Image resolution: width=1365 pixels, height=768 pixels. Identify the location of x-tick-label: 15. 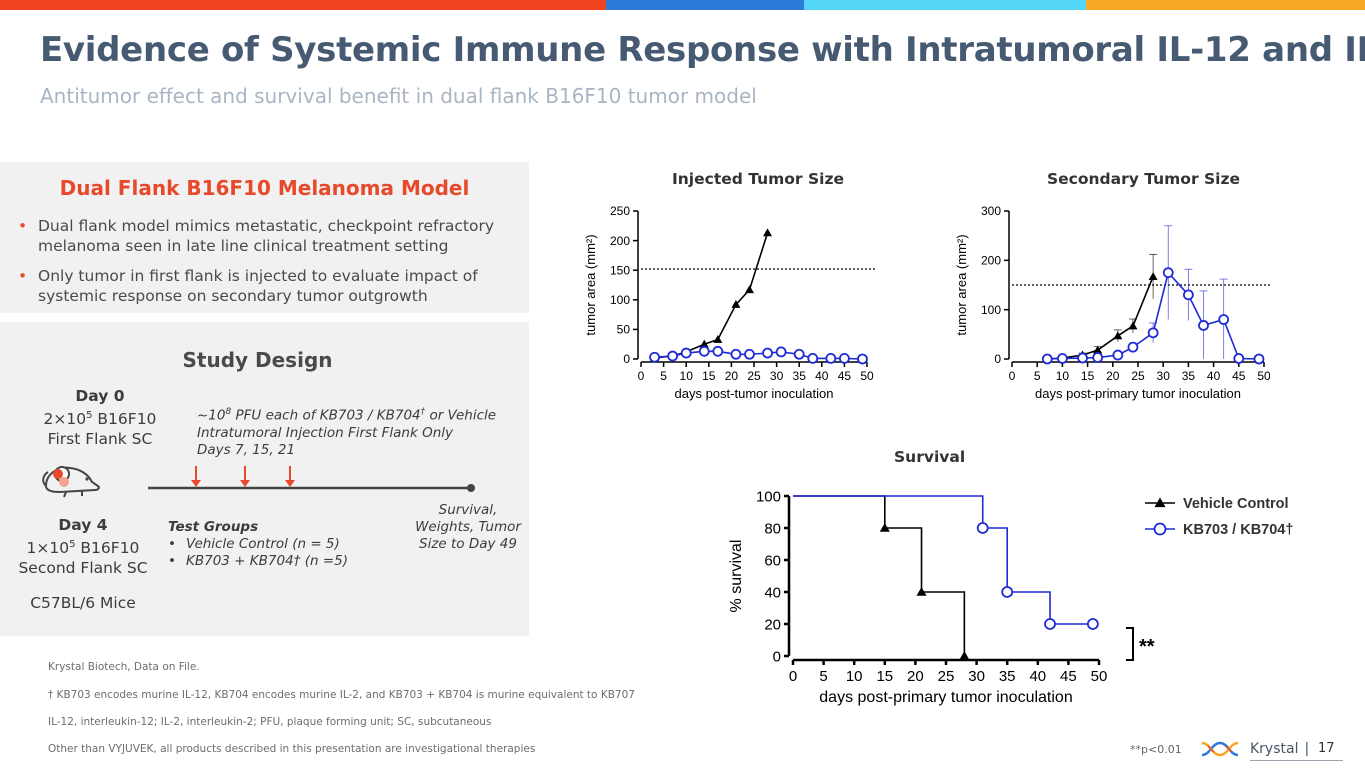
(884, 676).